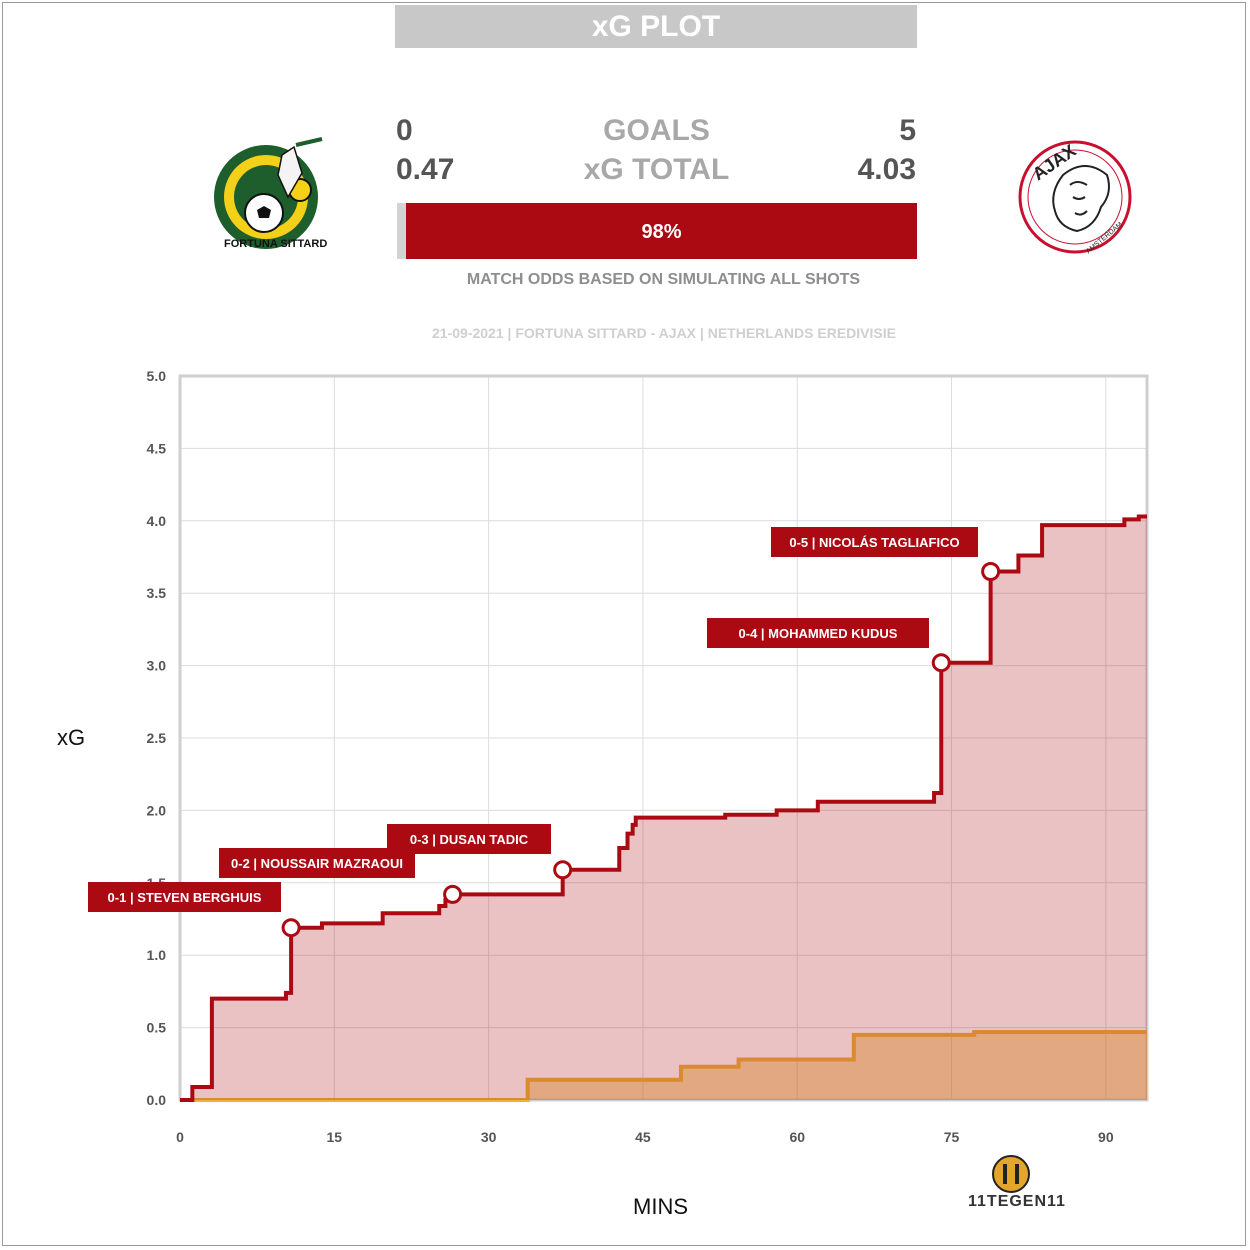 This screenshot has height=1250, width=1250. Describe the element at coordinates (157, 448) in the screenshot. I see `y-tick-label: 4.5` at that location.